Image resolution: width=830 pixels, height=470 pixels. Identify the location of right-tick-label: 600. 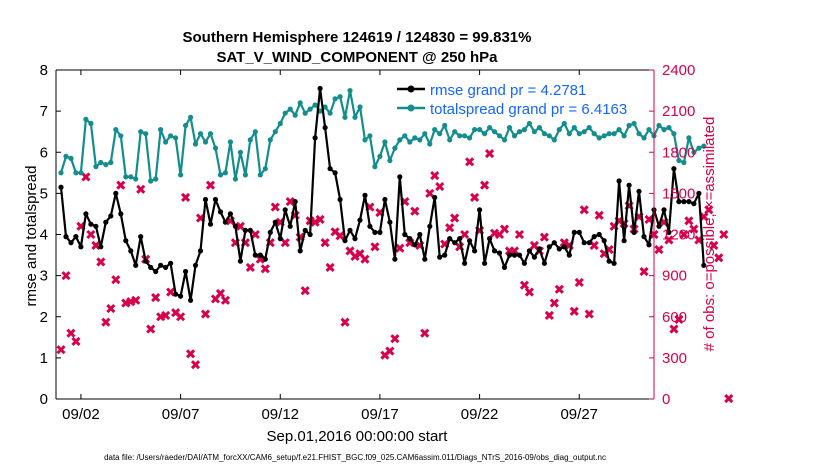
(674, 317).